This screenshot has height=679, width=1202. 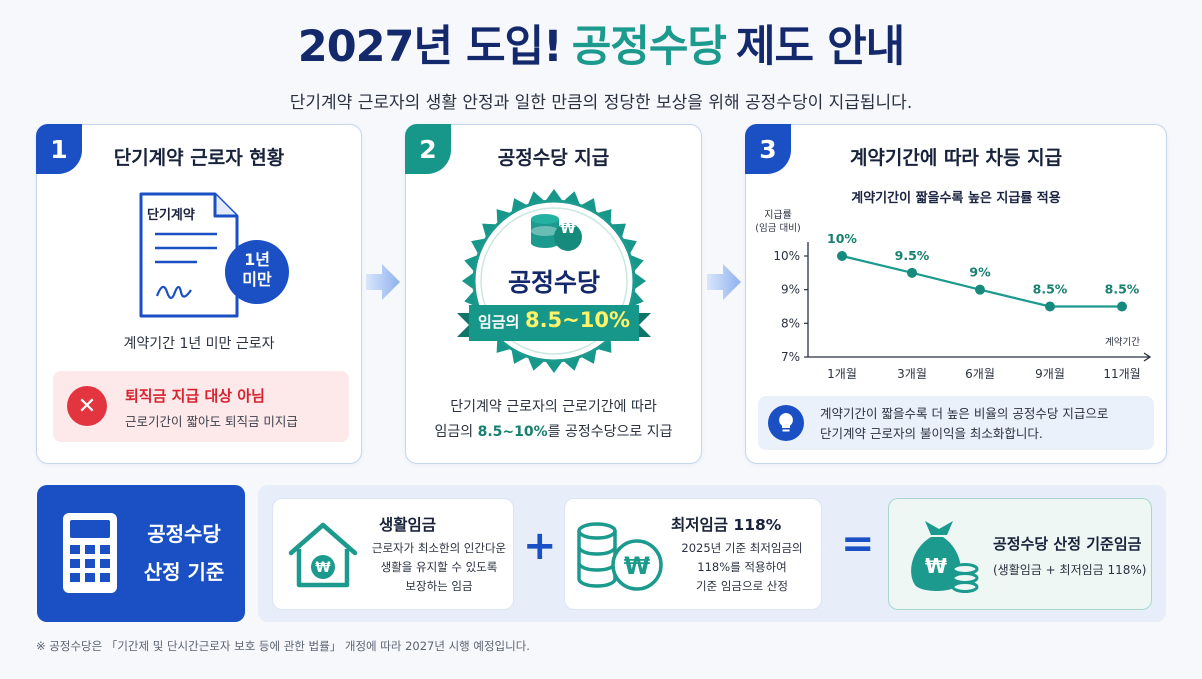 I want to click on title-suffix: 제도 안내, so click(x=820, y=47).